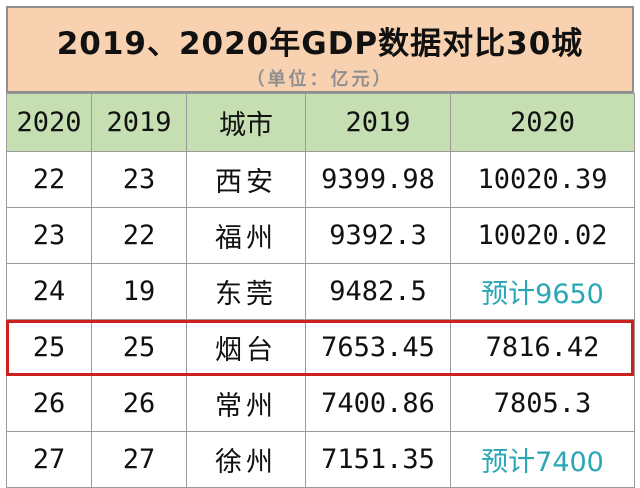 The height and width of the screenshot is (488, 640). I want to click on gdp-2019-cell: 9392.3, so click(378, 235).